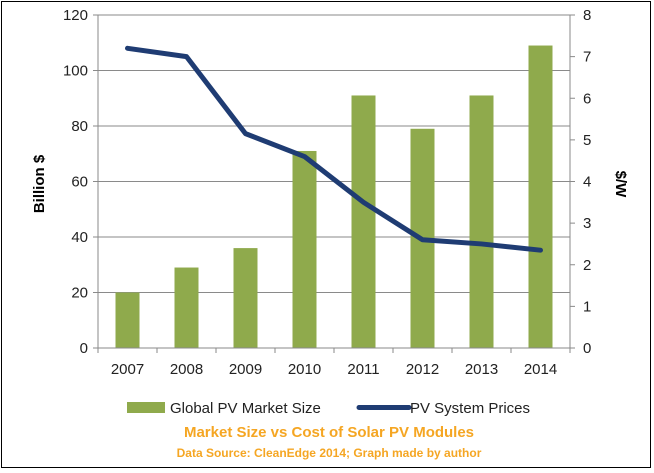 The width and height of the screenshot is (654, 473). What do you see at coordinates (587, 348) in the screenshot?
I see `y2-tick-label: 0` at bounding box center [587, 348].